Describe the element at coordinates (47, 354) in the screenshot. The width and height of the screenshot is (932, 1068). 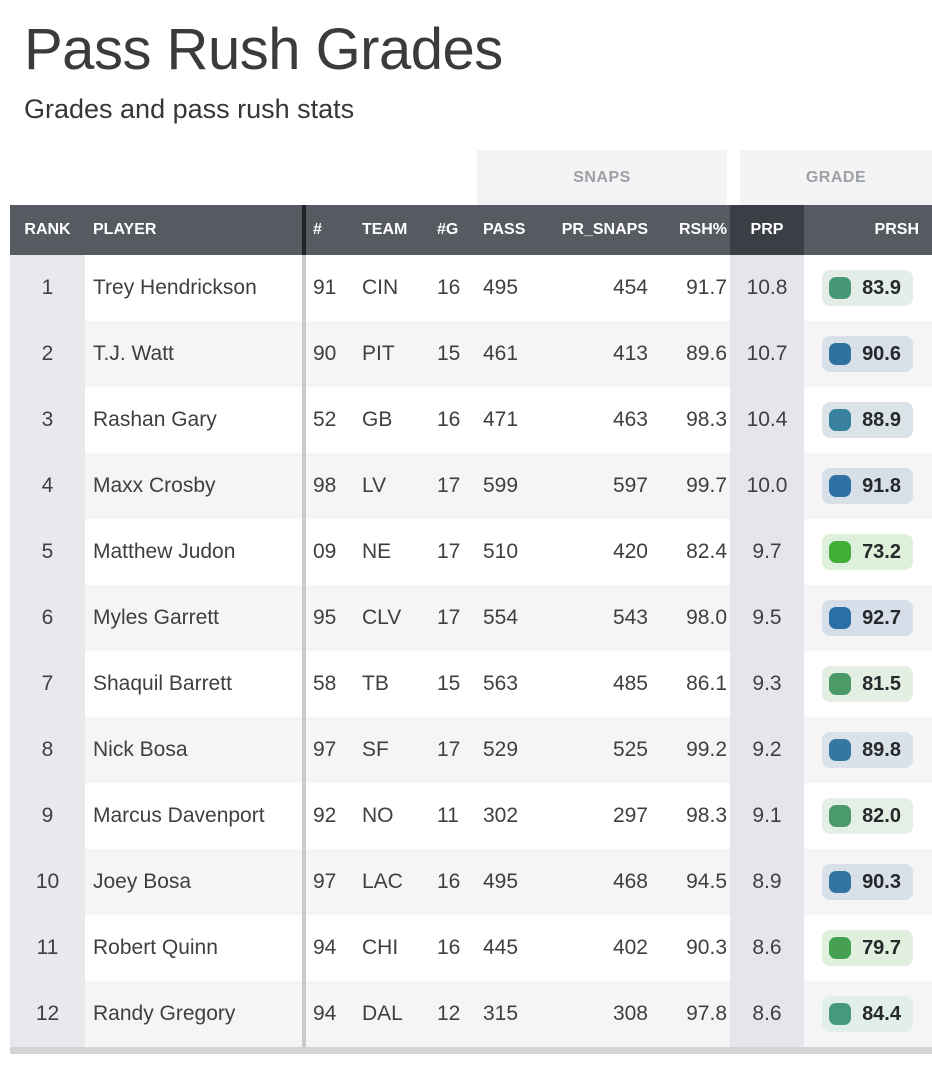
I see `rank-cell: 2` at that location.